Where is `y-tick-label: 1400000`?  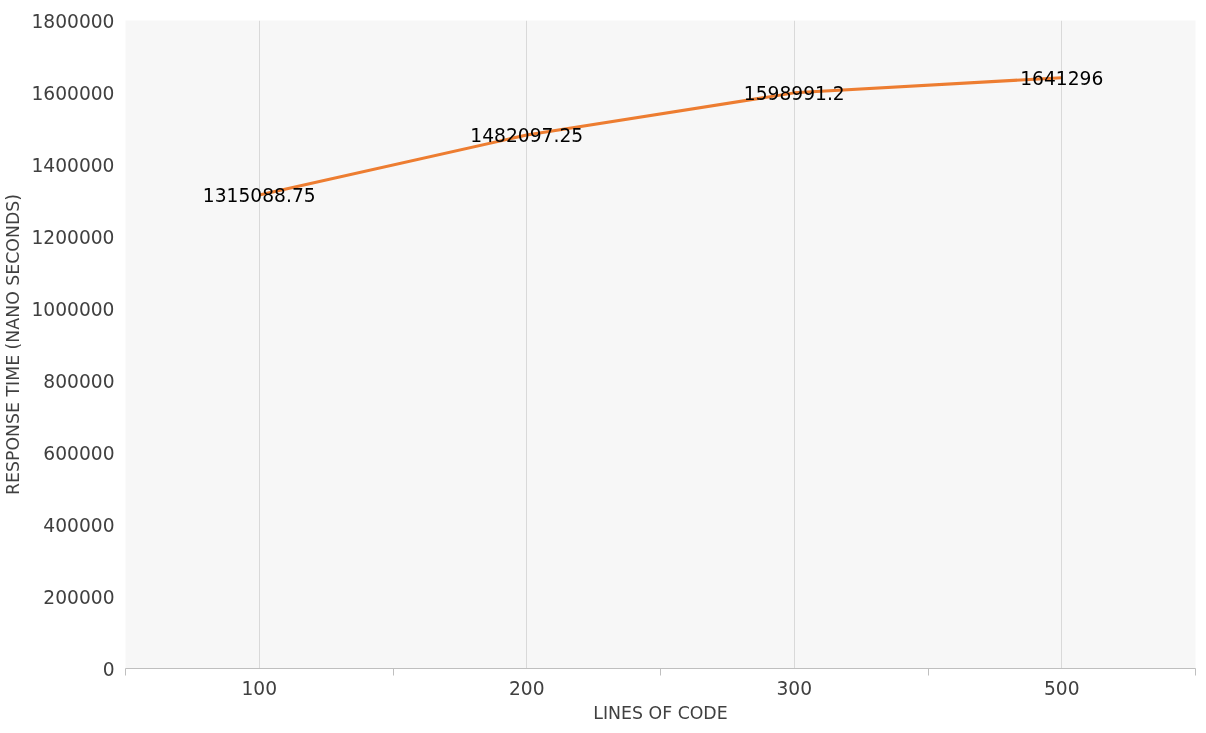
y-tick-label: 1400000 is located at coordinates (73, 165).